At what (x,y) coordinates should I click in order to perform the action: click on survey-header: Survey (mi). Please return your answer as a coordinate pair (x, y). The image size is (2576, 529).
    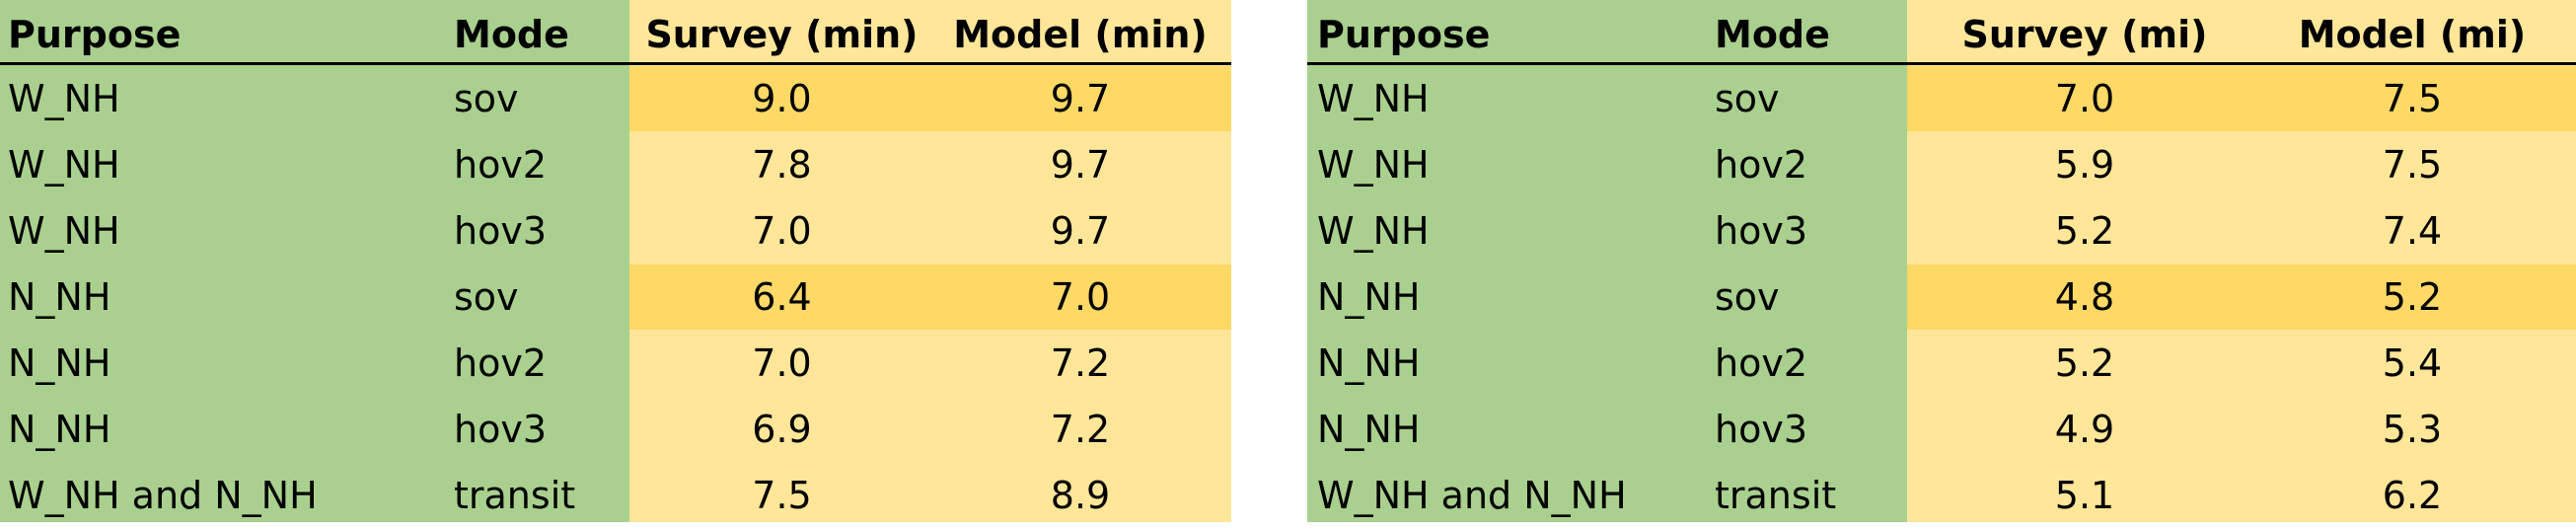
    Looking at the image, I should click on (2084, 34).